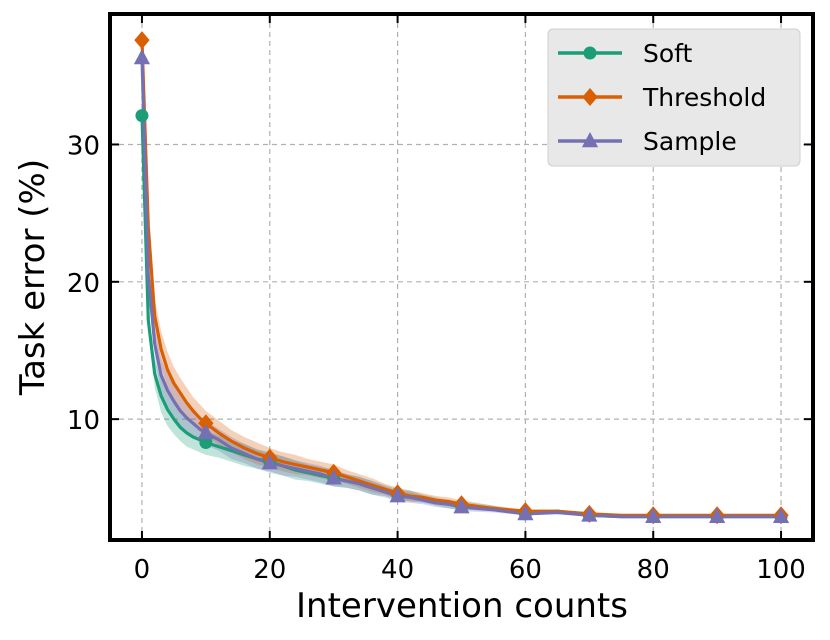 This screenshot has height=640, width=830. What do you see at coordinates (668, 53) in the screenshot?
I see `legend-soft-label: Soft` at bounding box center [668, 53].